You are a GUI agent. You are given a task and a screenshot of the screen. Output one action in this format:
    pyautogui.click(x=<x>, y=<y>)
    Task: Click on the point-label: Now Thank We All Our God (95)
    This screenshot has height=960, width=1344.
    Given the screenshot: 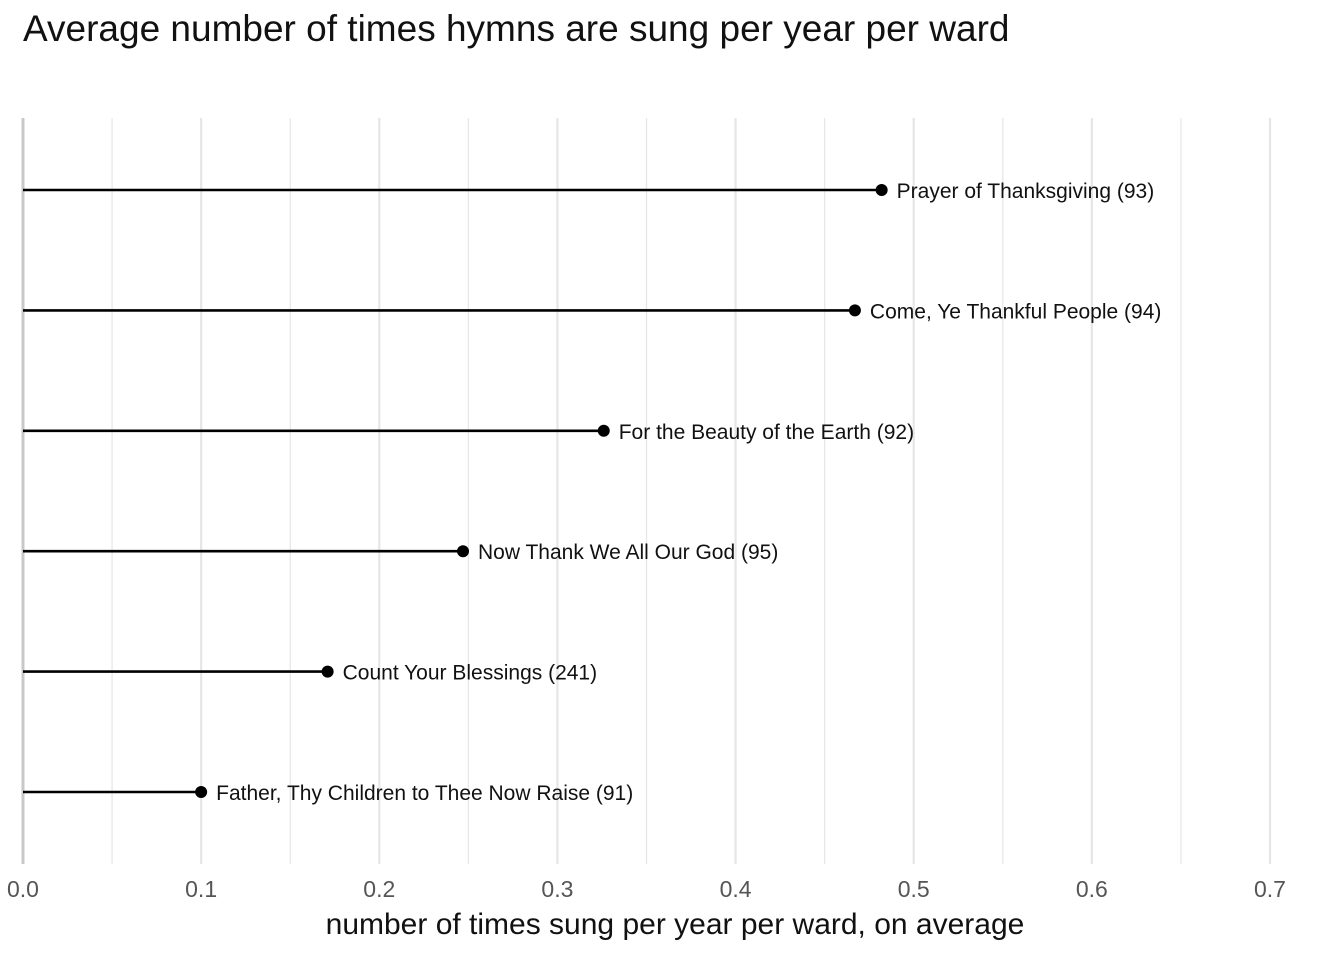 What is the action you would take?
    pyautogui.click(x=628, y=552)
    